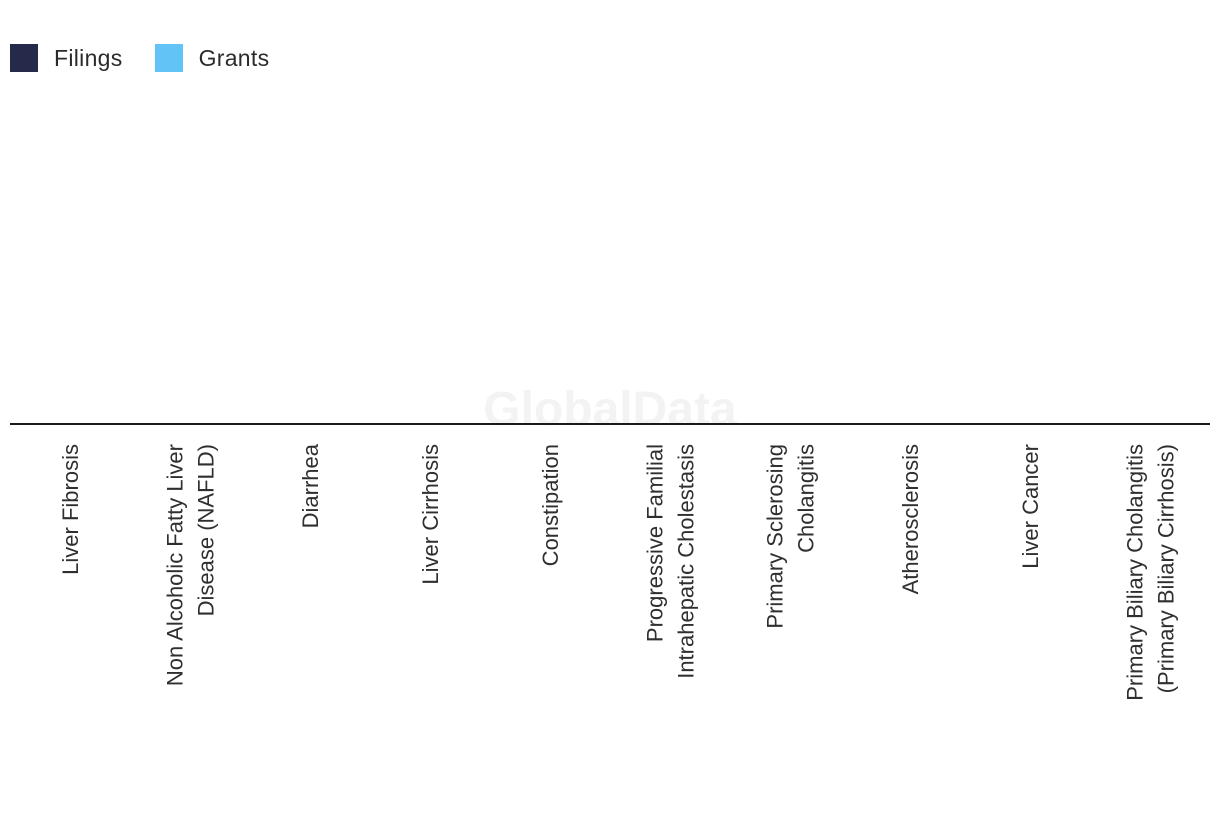  What do you see at coordinates (206, 530) in the screenshot?
I see `x-tick-label-line: Disease (NAFLD)` at bounding box center [206, 530].